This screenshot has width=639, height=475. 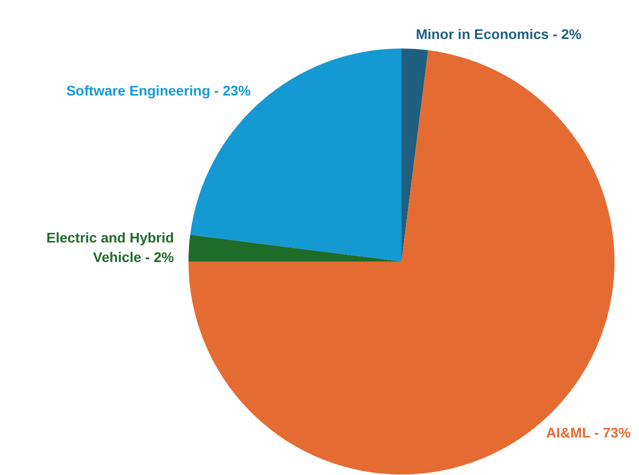 What do you see at coordinates (159, 90) in the screenshot?
I see `slice-label: Software Engineering - 23%` at bounding box center [159, 90].